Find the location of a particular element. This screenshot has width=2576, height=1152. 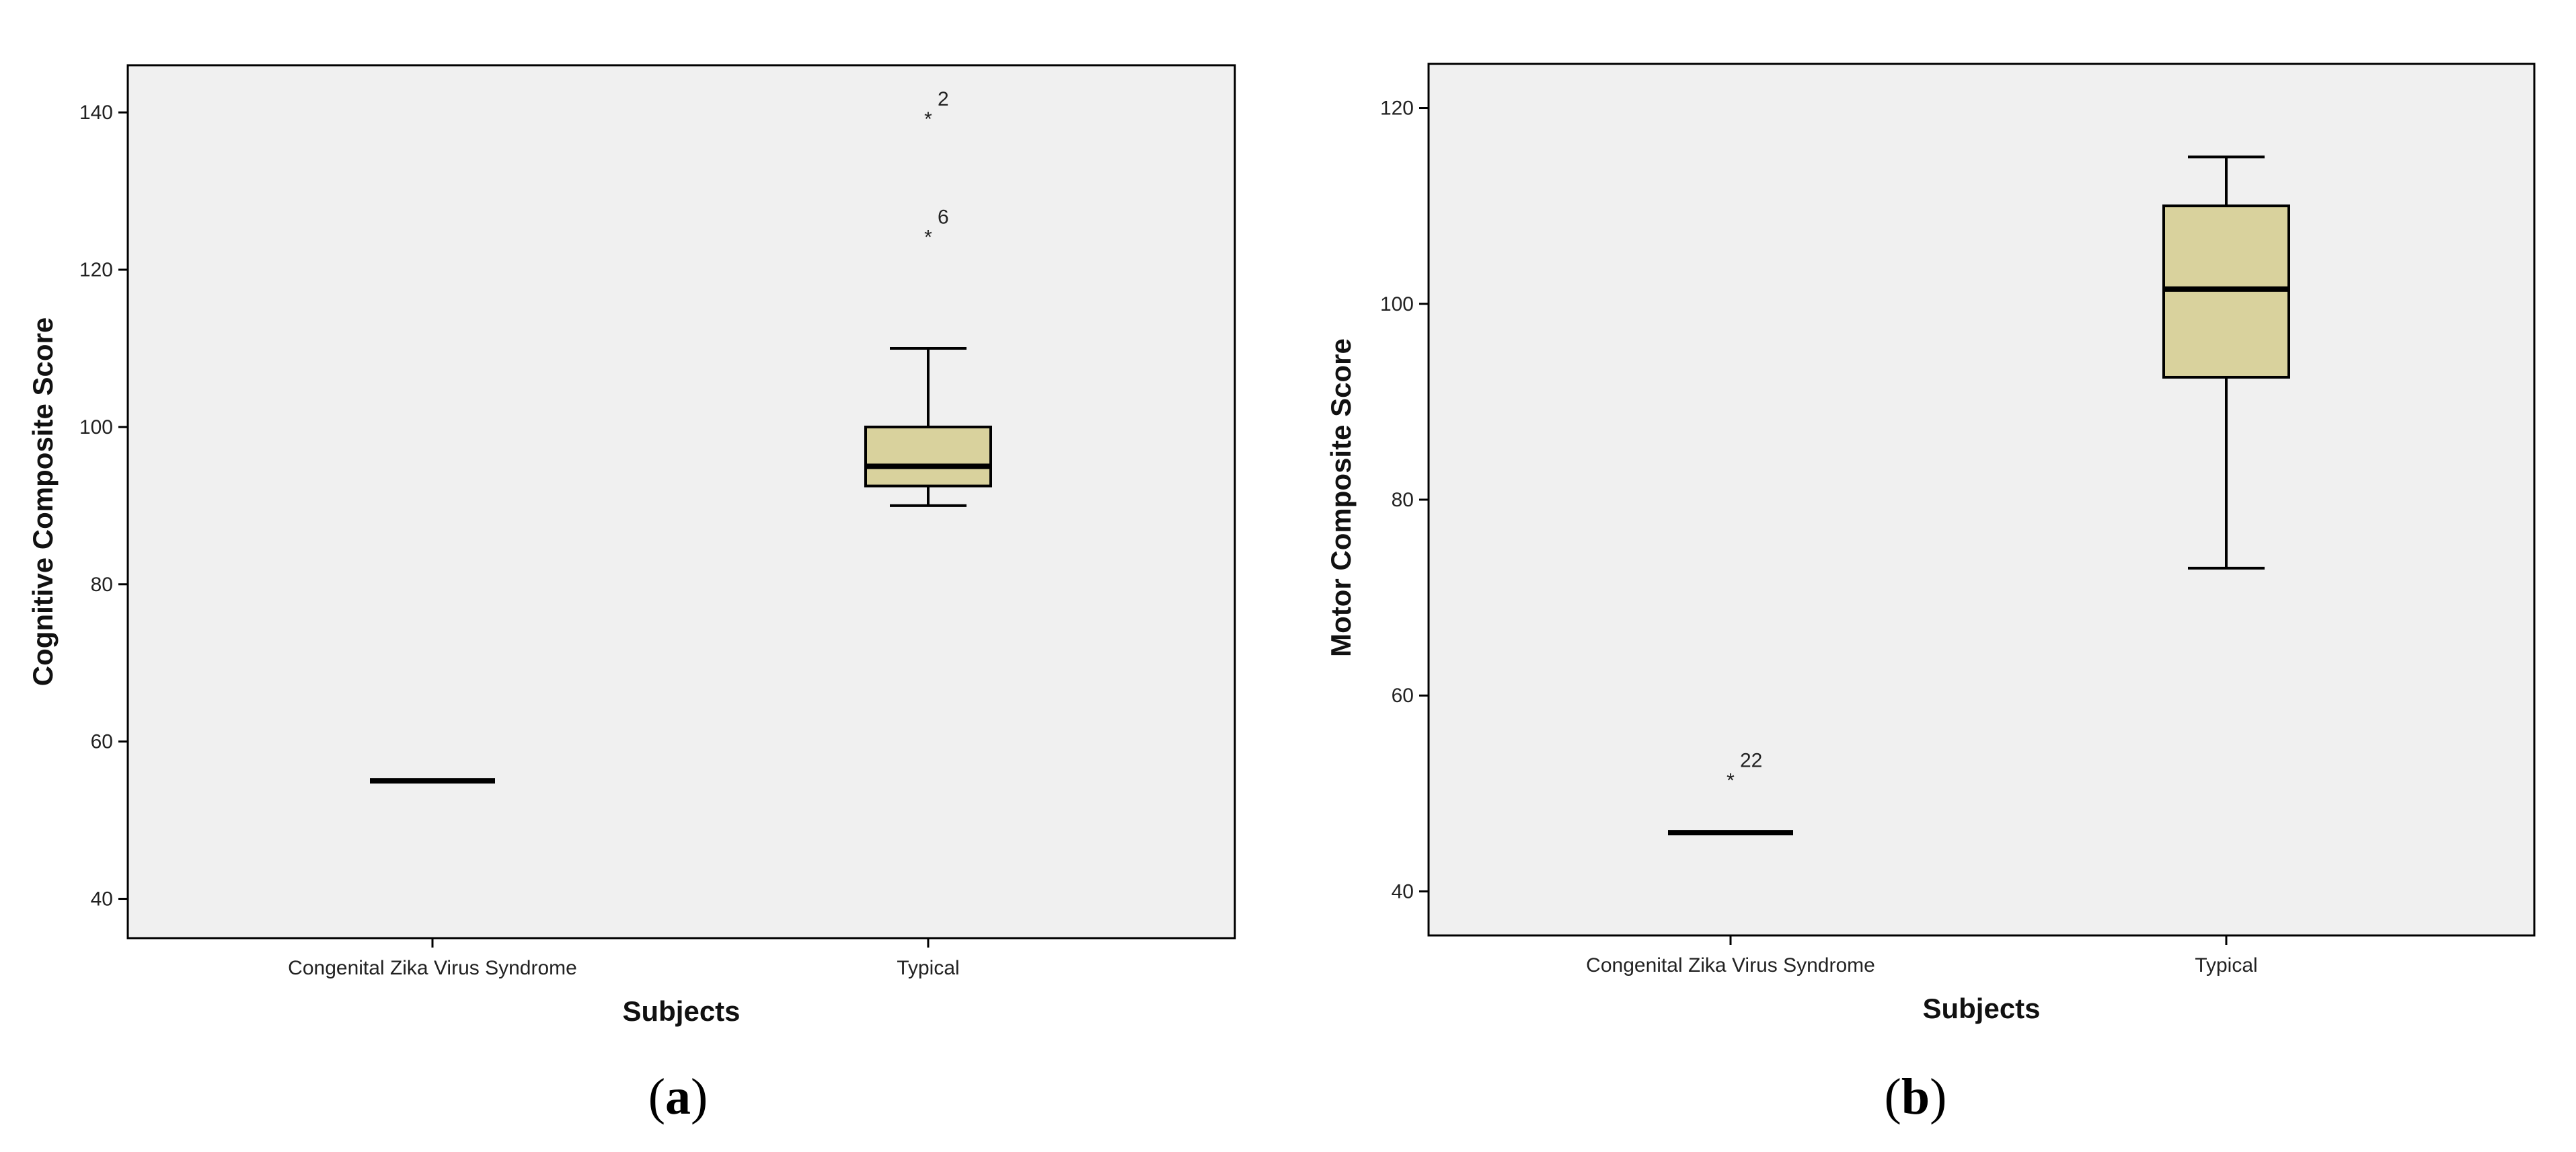

x-axis-title-b: Subjects is located at coordinates (1981, 1009).